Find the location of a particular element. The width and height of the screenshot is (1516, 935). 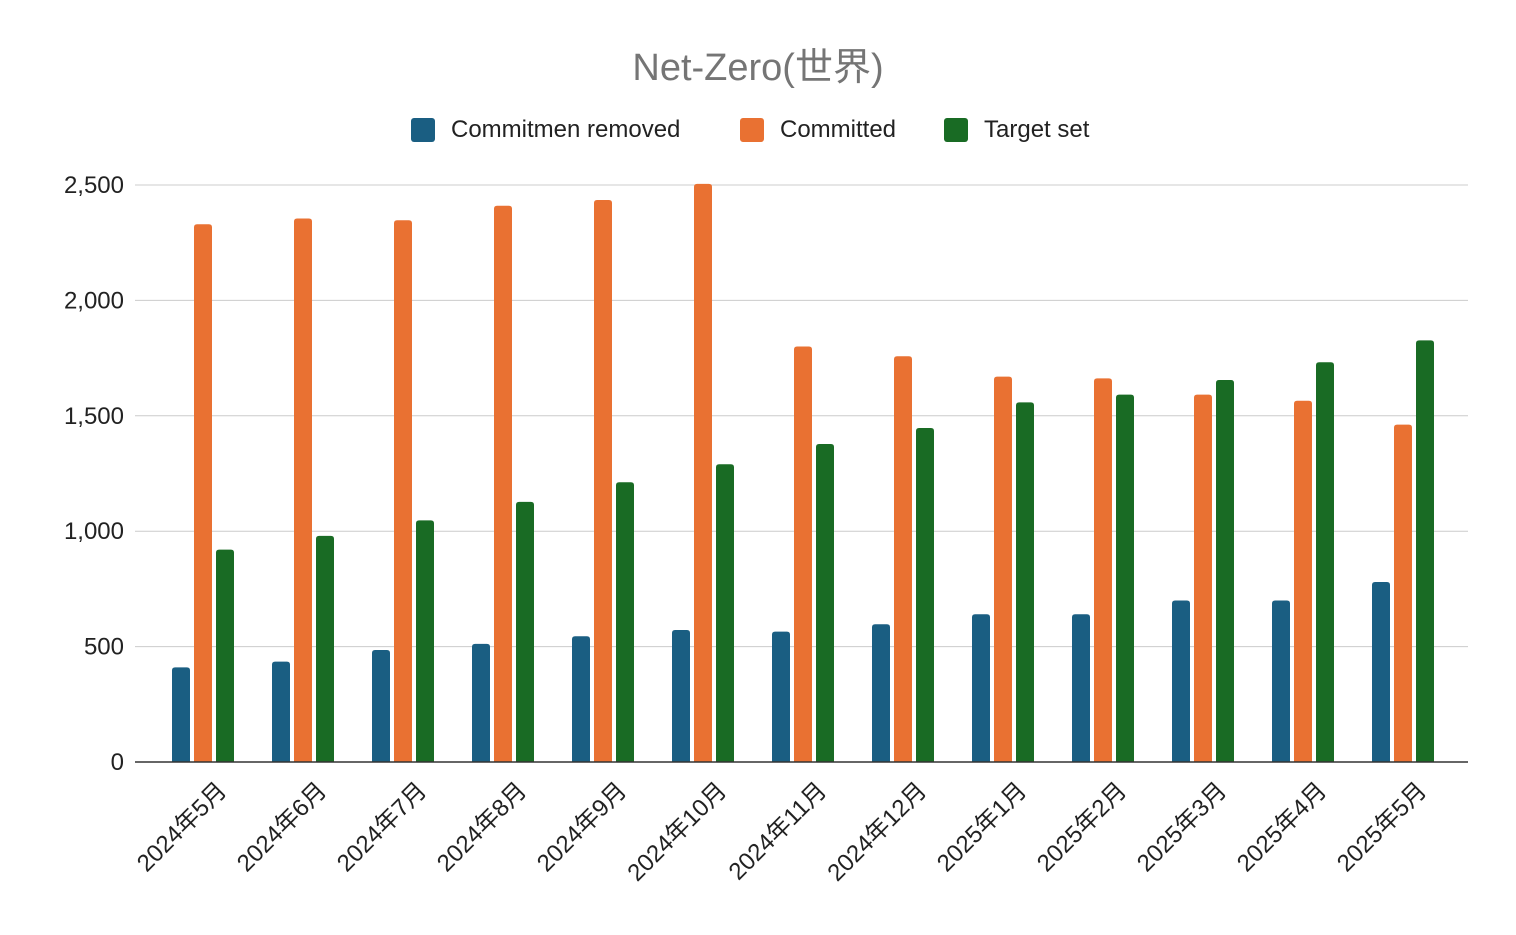

legend-label: Committed is located at coordinates (838, 129).